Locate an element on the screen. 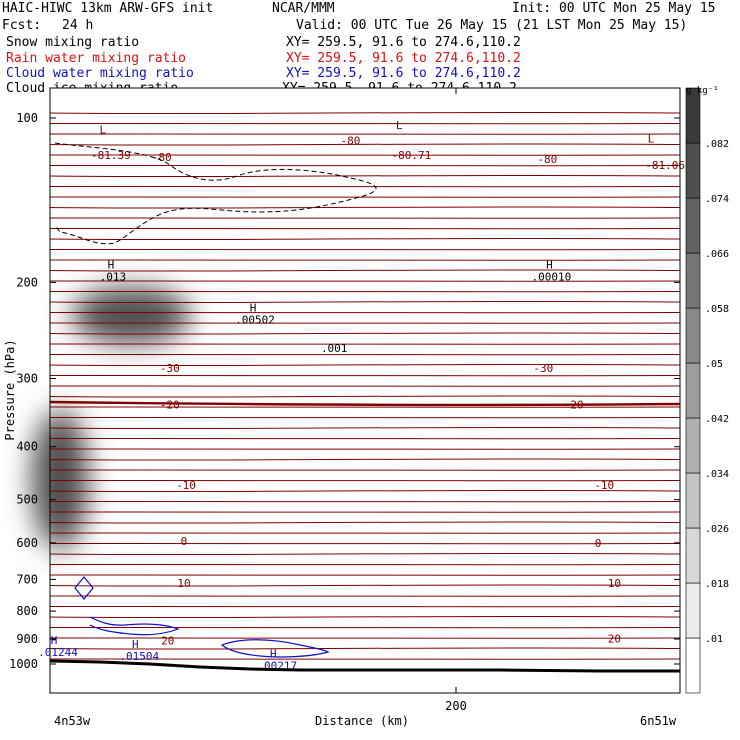 The height and width of the screenshot is (740, 740). isotherm-label: -10 is located at coordinates (186, 485).